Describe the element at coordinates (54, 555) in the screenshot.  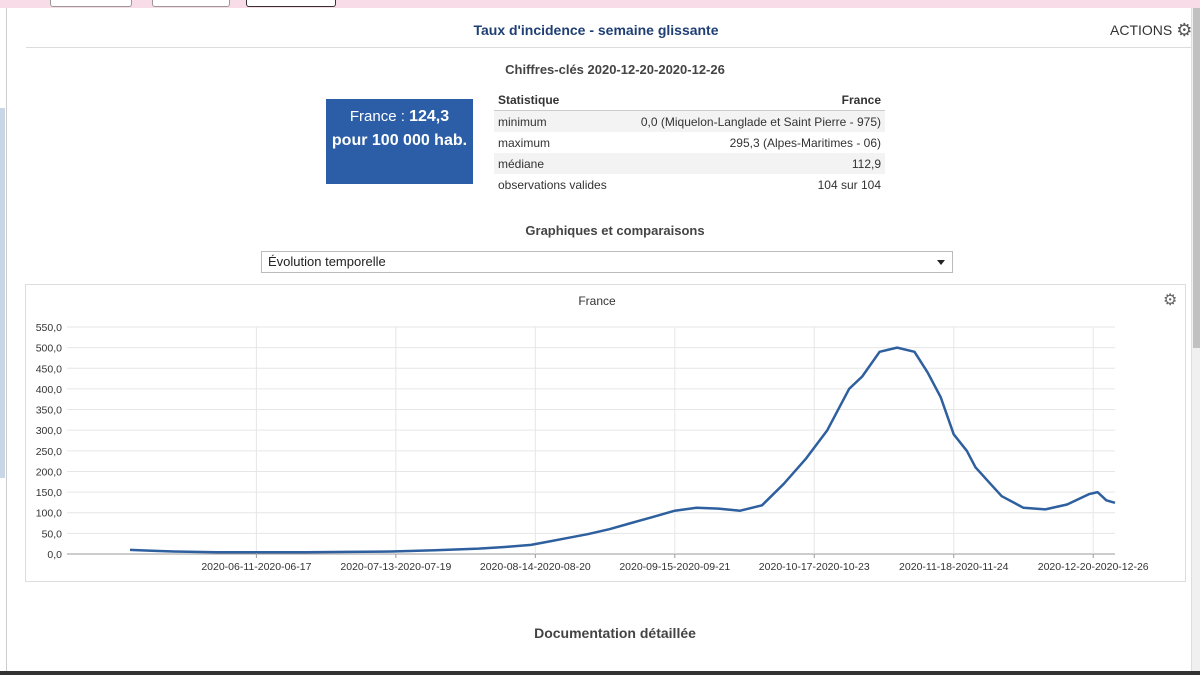
I see `y-tick-label: 0,0` at that location.